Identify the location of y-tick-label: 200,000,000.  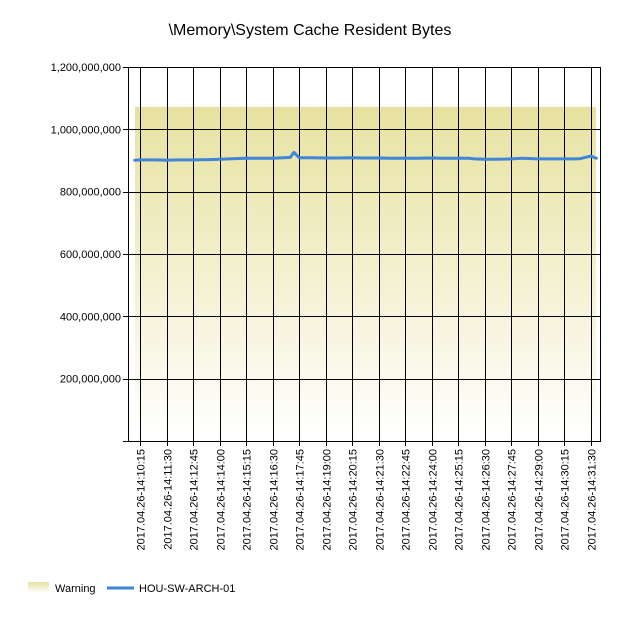
(90, 380).